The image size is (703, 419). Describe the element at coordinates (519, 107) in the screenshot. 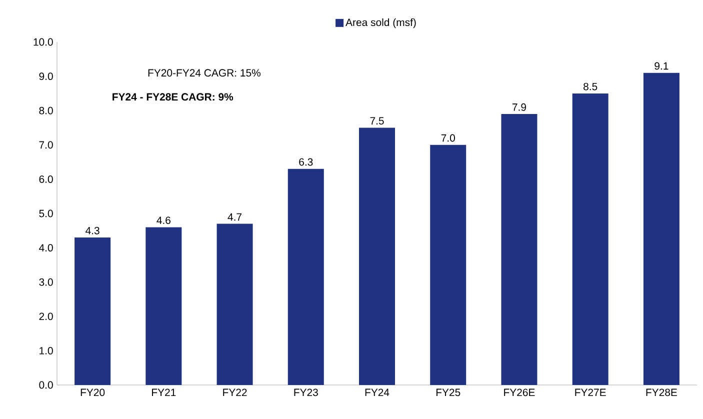

I see `data-label: 7.9` at that location.